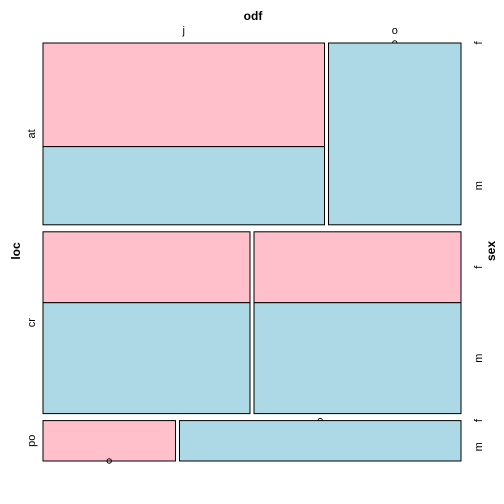 The width and height of the screenshot is (504, 504). Describe the element at coordinates (479, 446) in the screenshot. I see `sex-label-po-m: m` at that location.